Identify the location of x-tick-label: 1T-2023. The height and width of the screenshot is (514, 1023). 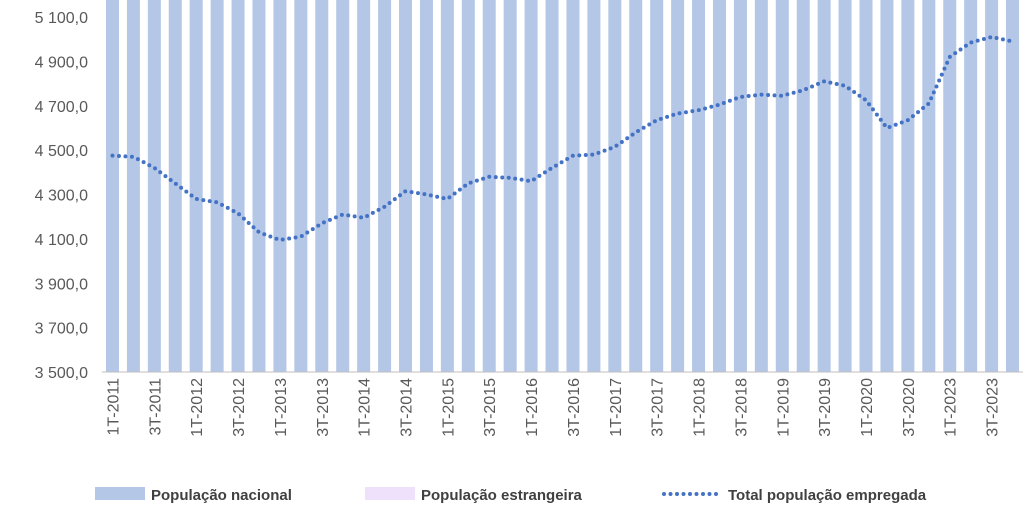
(951, 407).